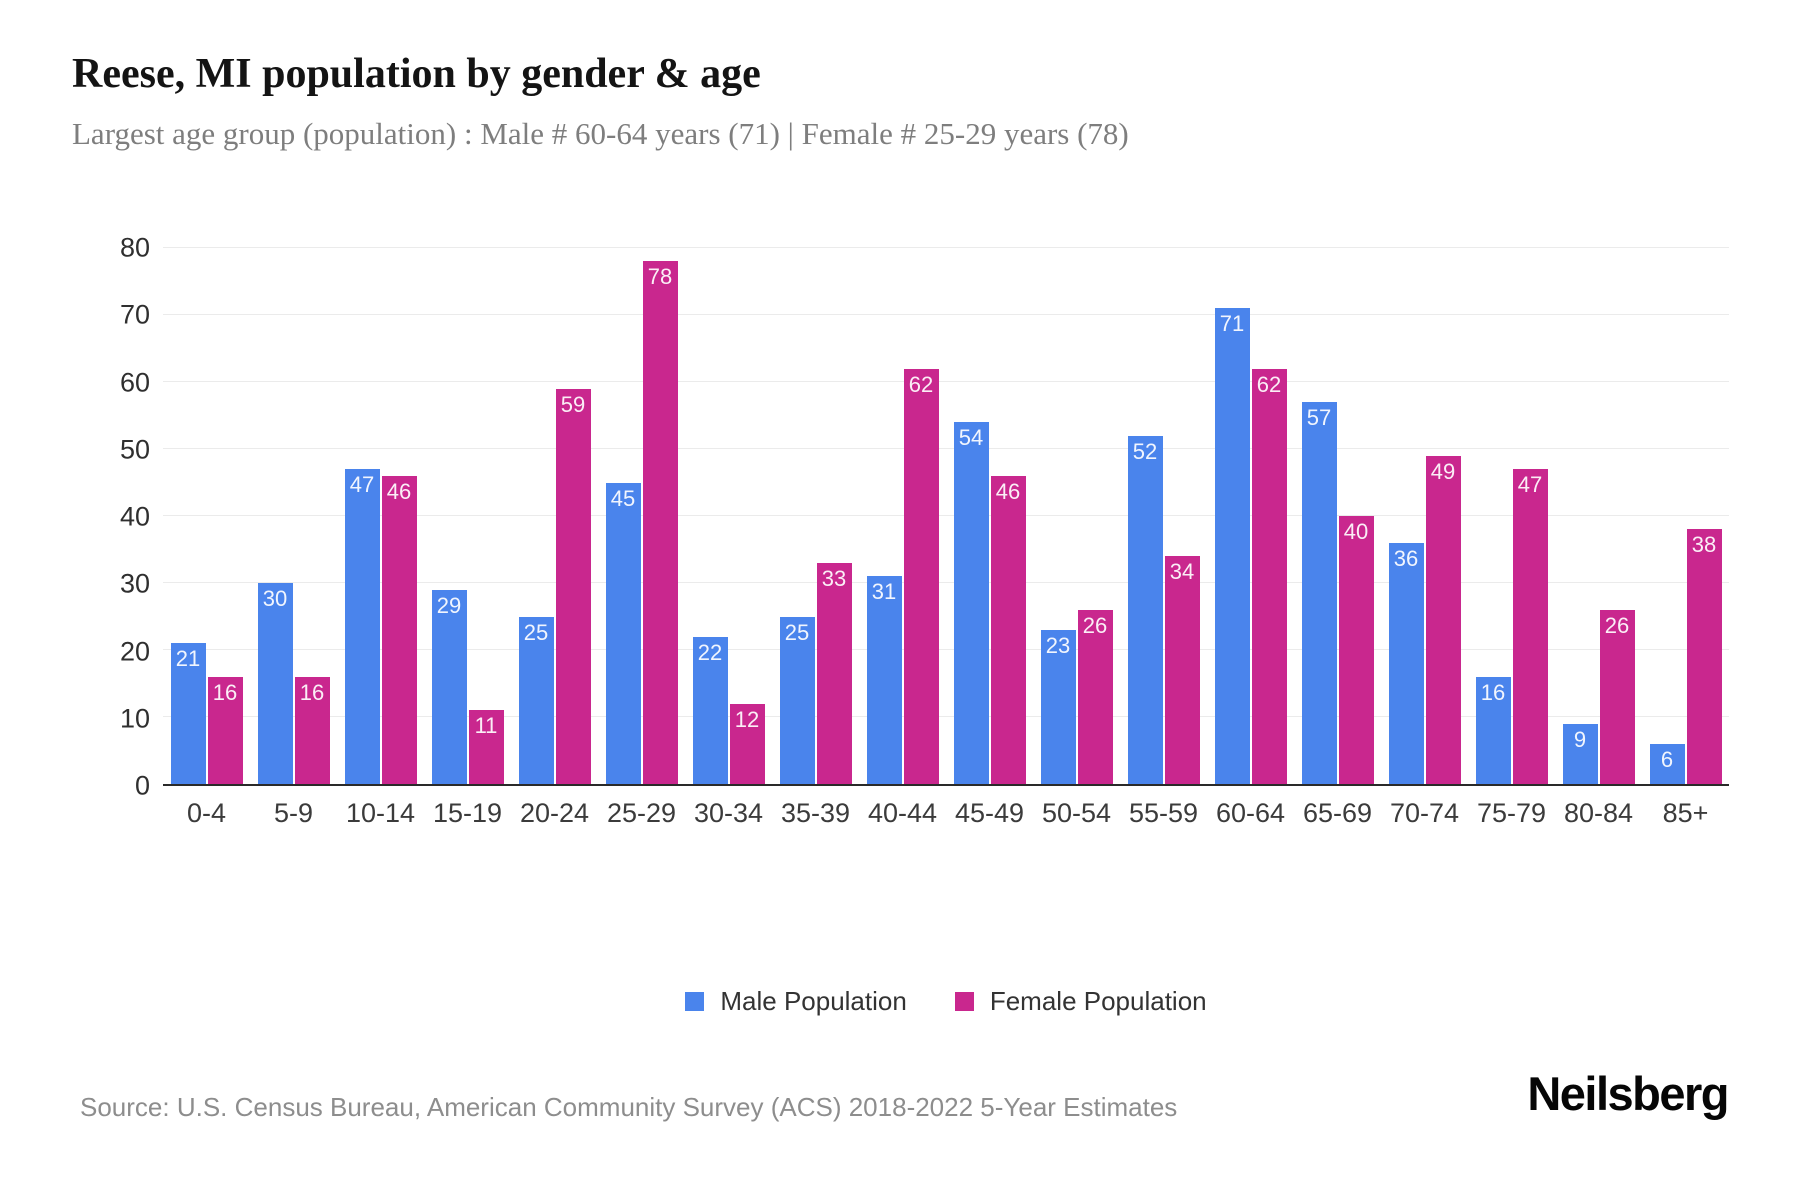 The width and height of the screenshot is (1800, 1200). What do you see at coordinates (1319, 593) in the screenshot?
I see `bar-male-65-69: 57` at bounding box center [1319, 593].